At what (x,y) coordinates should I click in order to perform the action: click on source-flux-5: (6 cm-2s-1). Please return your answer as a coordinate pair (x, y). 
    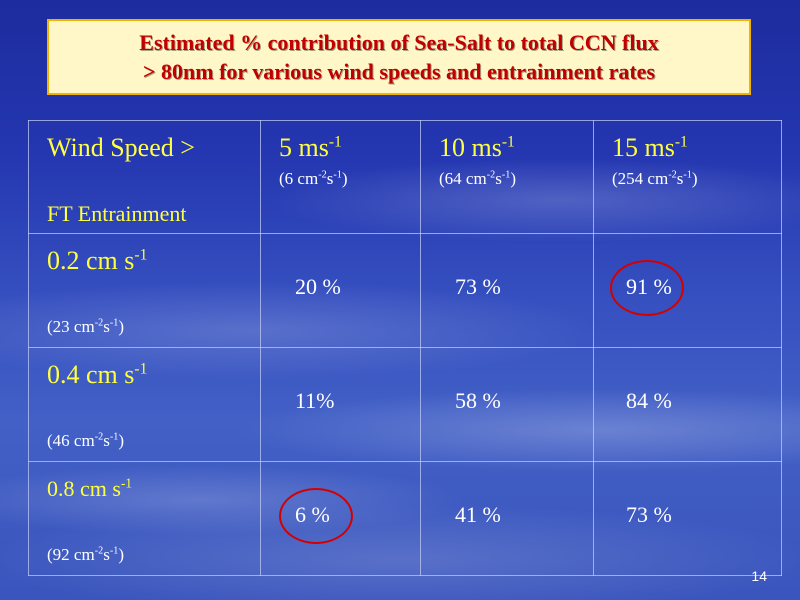
    Looking at the image, I should click on (313, 178).